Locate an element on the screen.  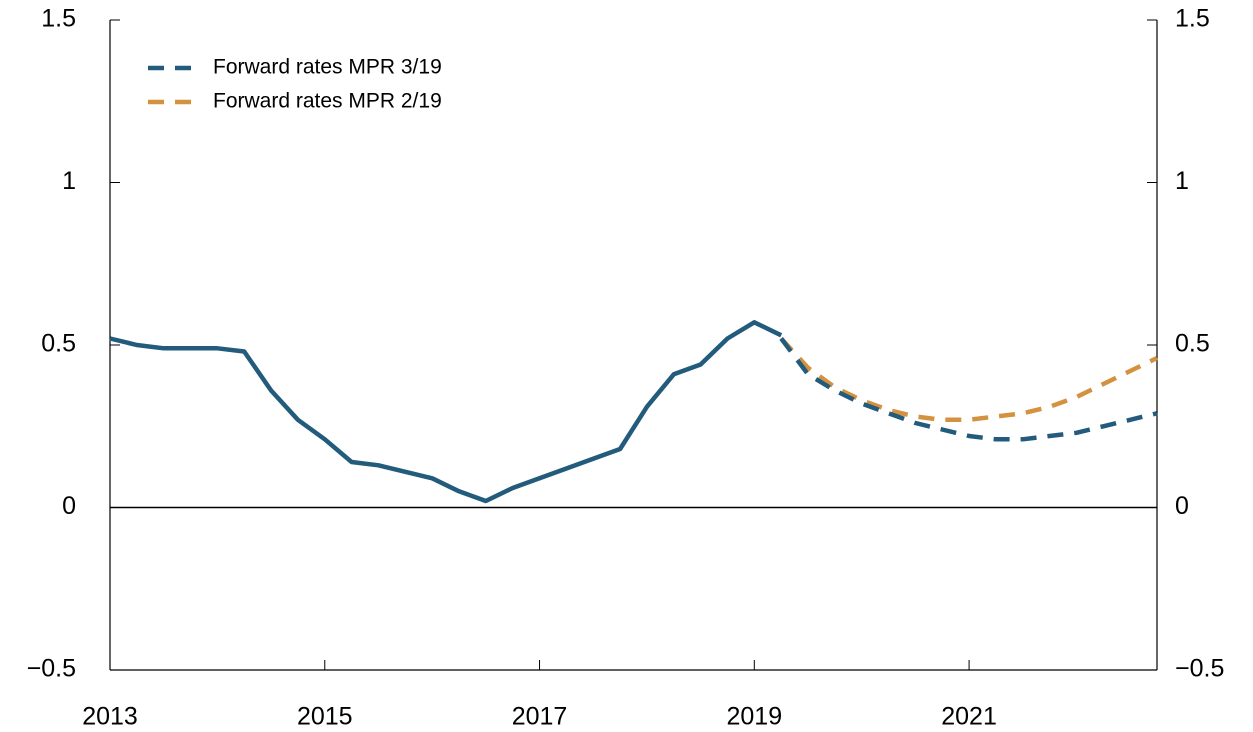
y-tick-label: −0.5 is located at coordinates (51, 669).